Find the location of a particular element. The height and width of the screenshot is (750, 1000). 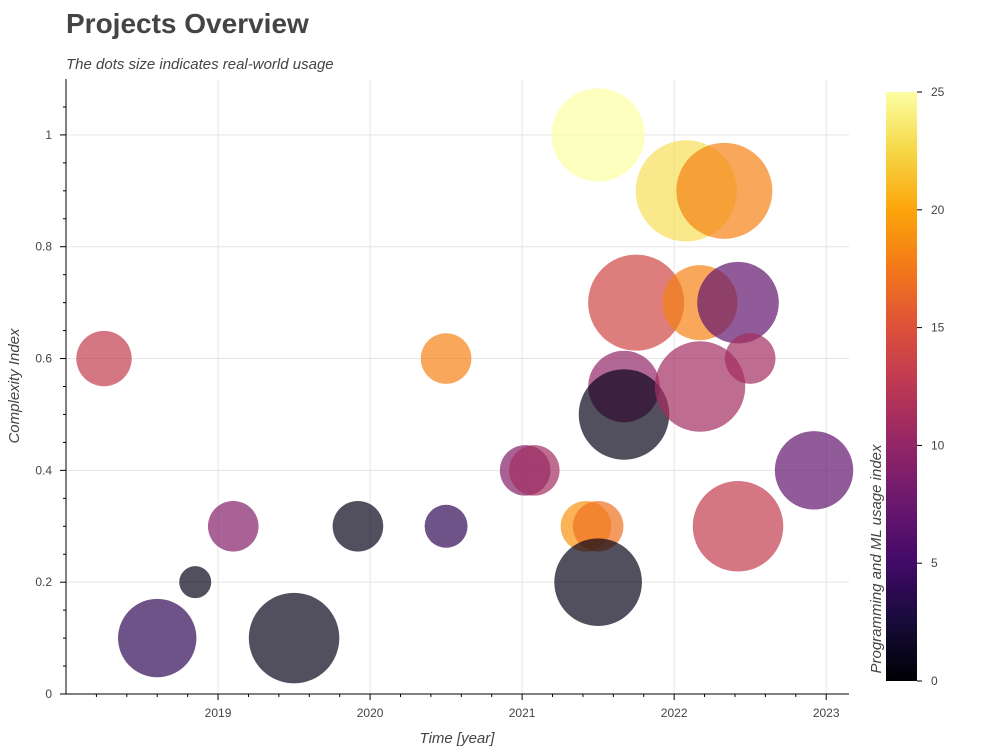

colorbar-ticks: 0 5 10 15 20 25 is located at coordinates (931, 386).